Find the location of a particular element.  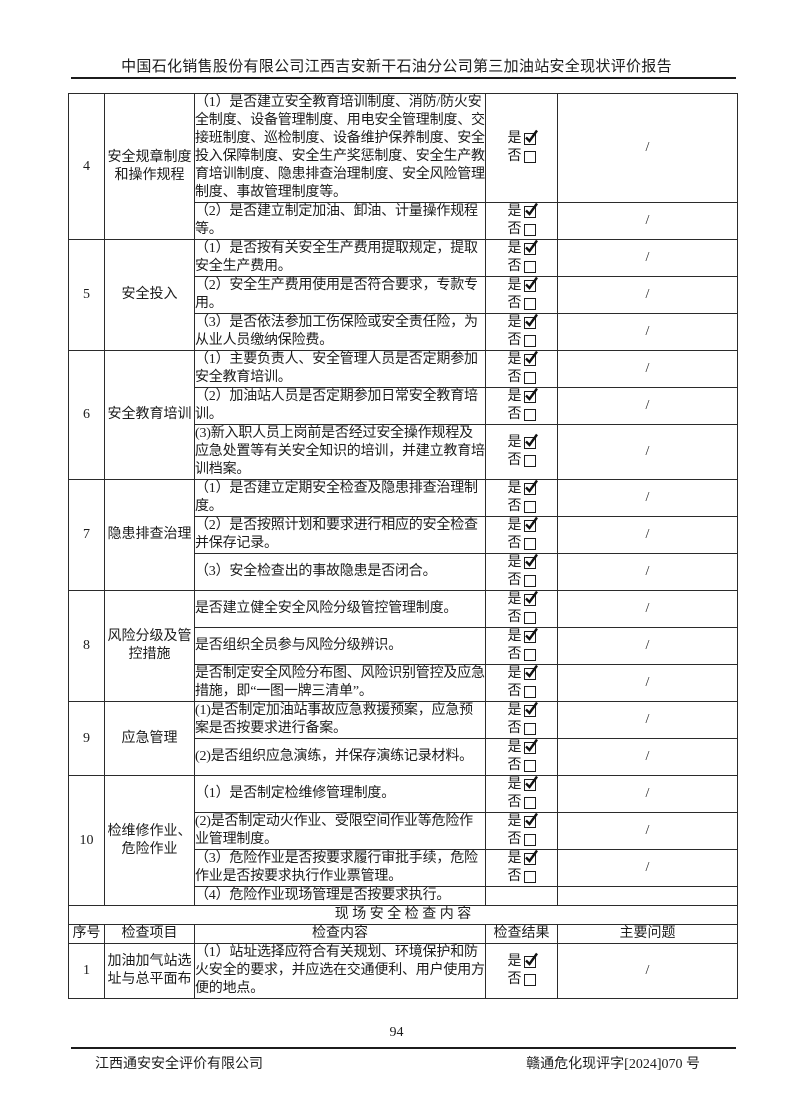

table-row: （4）危险作业现场管理是否按要求执行。 is located at coordinates (403, 896).